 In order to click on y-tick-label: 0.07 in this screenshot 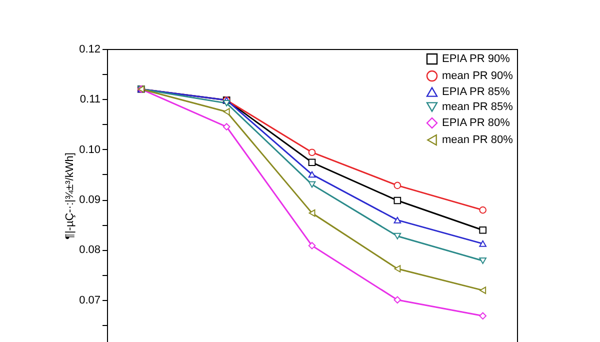, I will do `click(89, 300)`.